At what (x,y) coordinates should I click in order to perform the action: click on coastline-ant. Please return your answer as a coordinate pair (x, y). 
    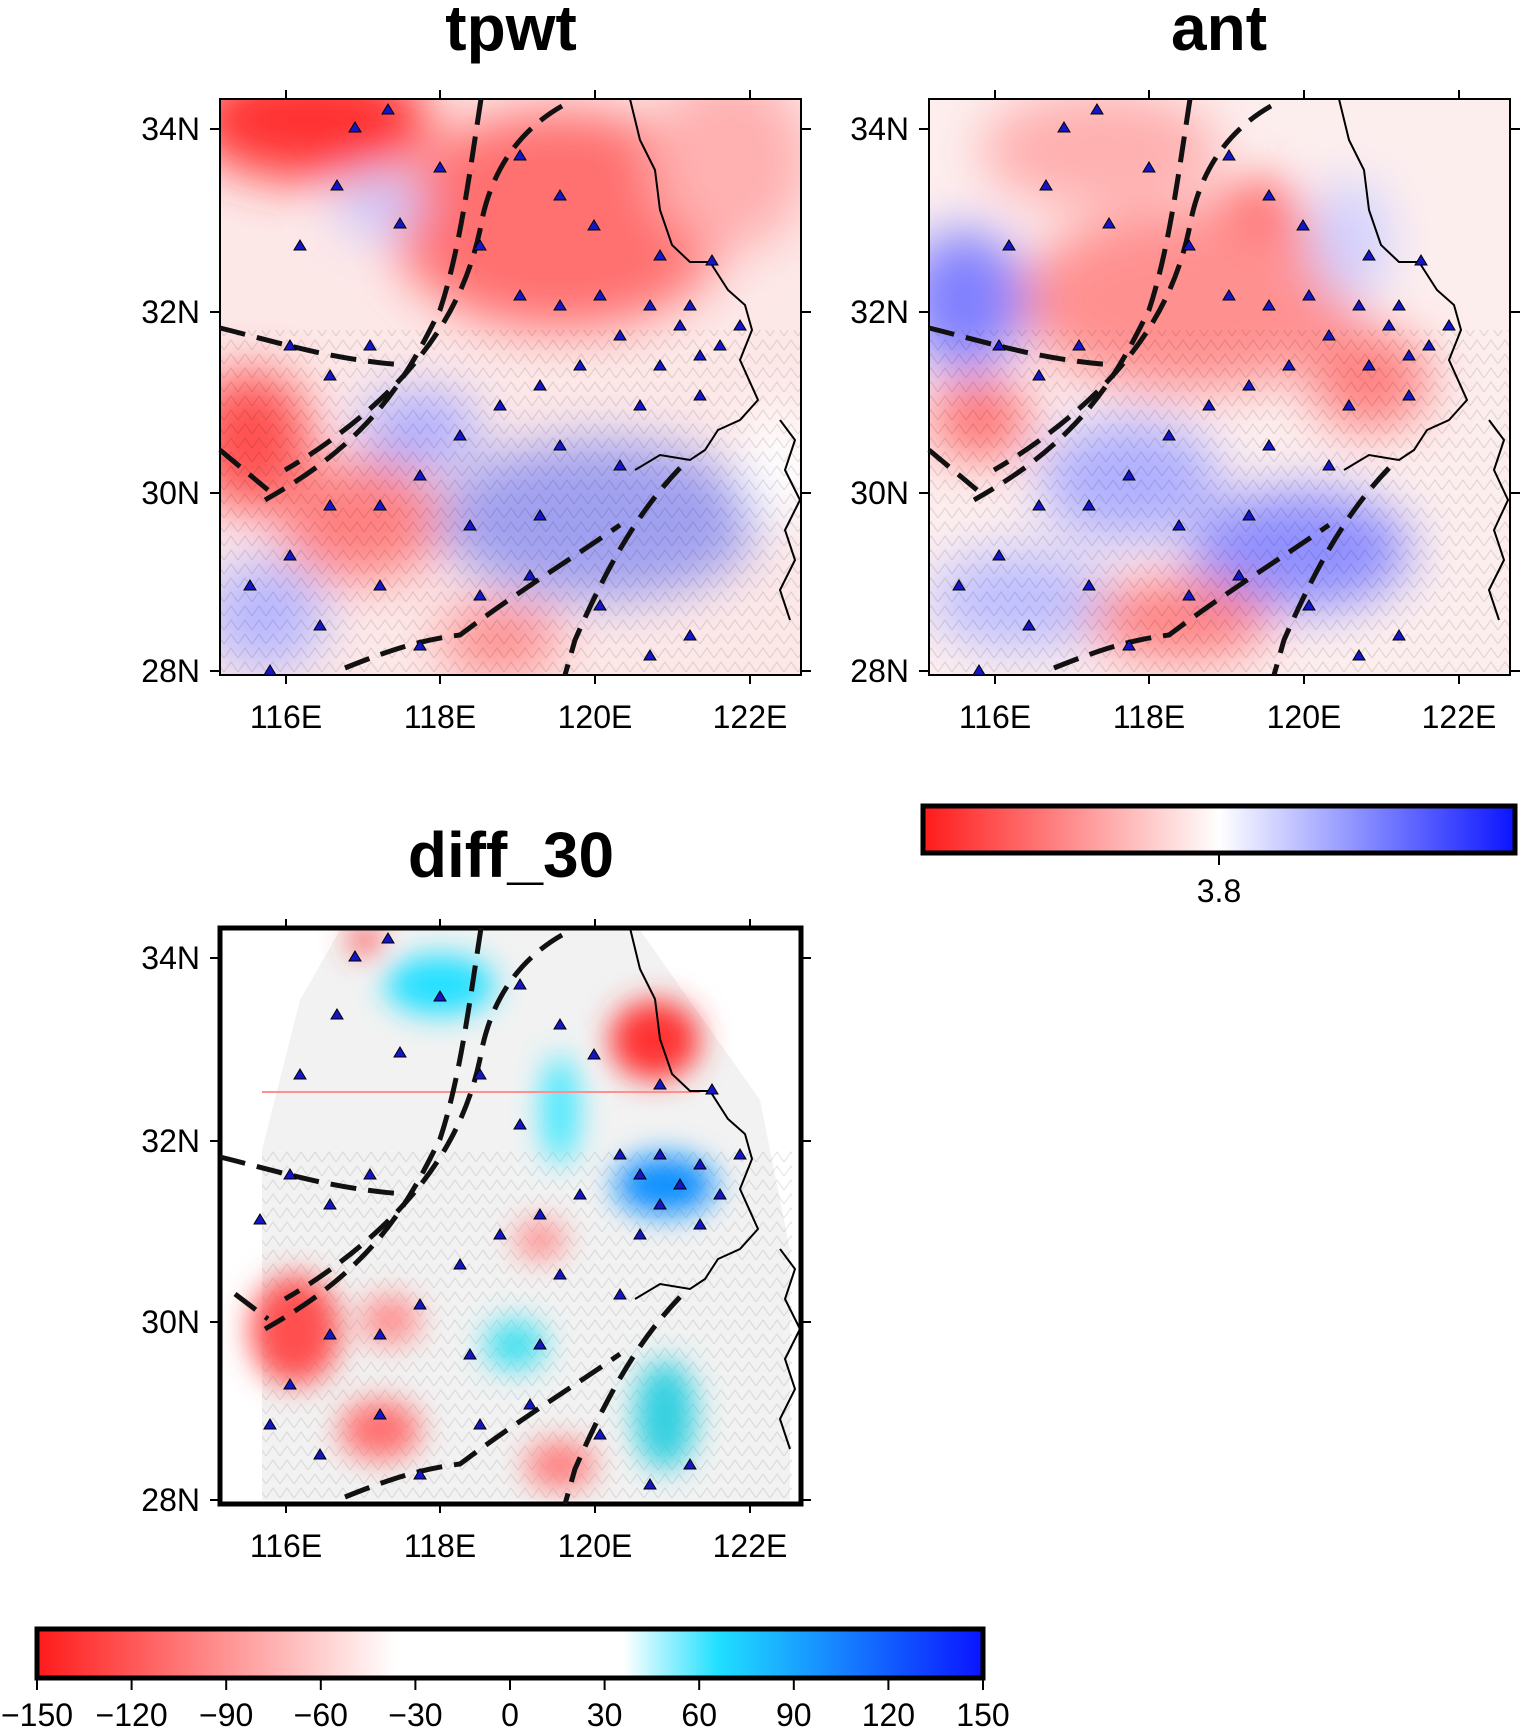
    Looking at the image, I should click on (1424, 359).